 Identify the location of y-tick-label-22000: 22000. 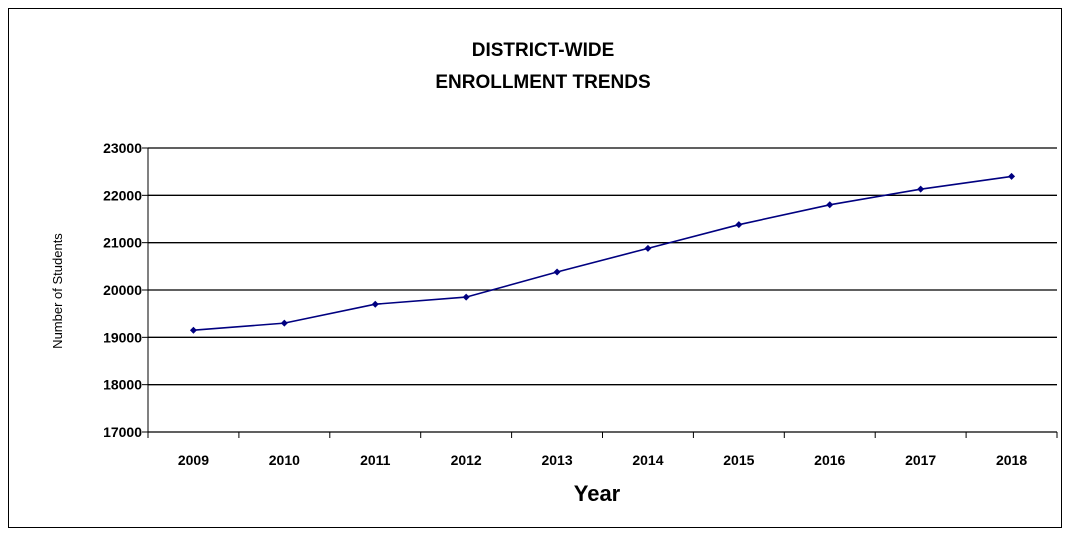
(122, 195).